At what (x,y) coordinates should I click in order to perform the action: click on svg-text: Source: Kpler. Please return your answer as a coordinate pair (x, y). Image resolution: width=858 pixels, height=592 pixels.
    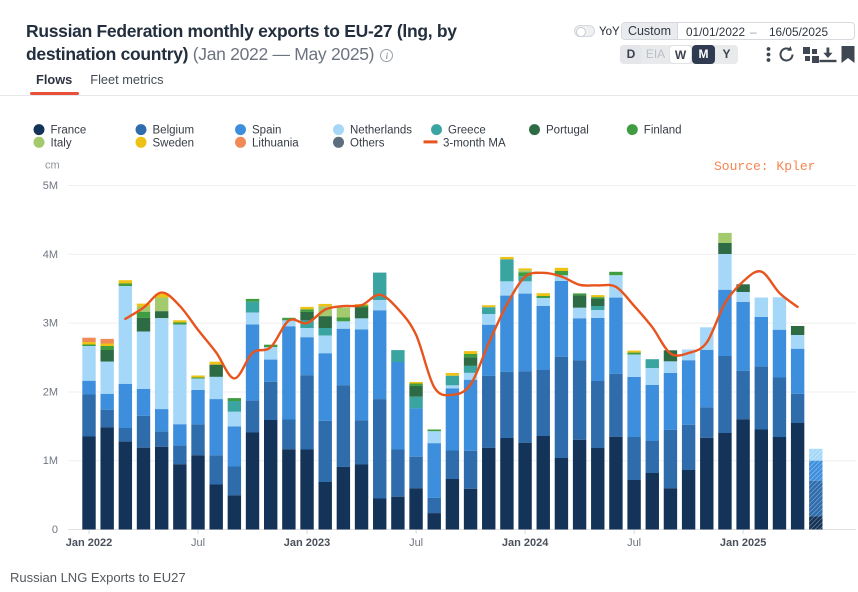
    Looking at the image, I should click on (764, 166).